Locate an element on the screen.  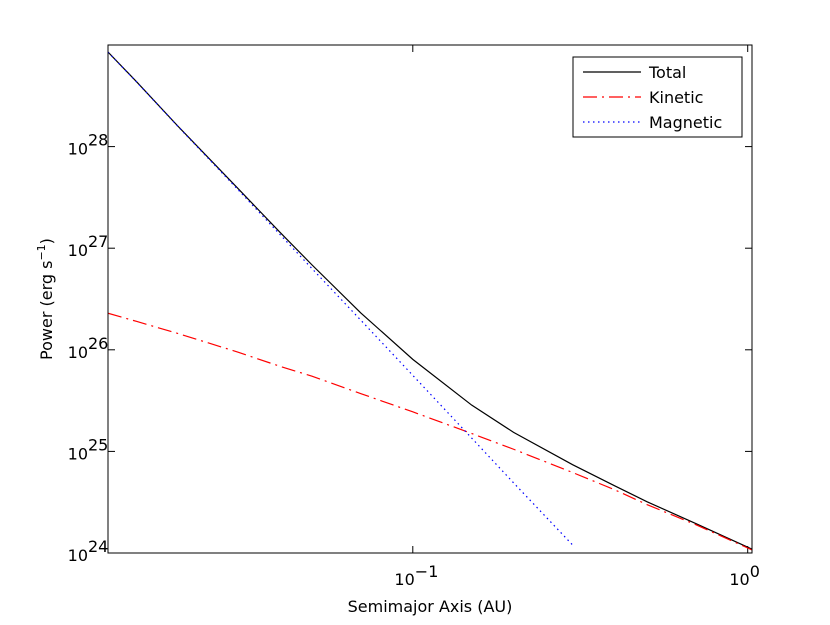
y-axis-label-superscript: −1 is located at coordinates (41, 252).